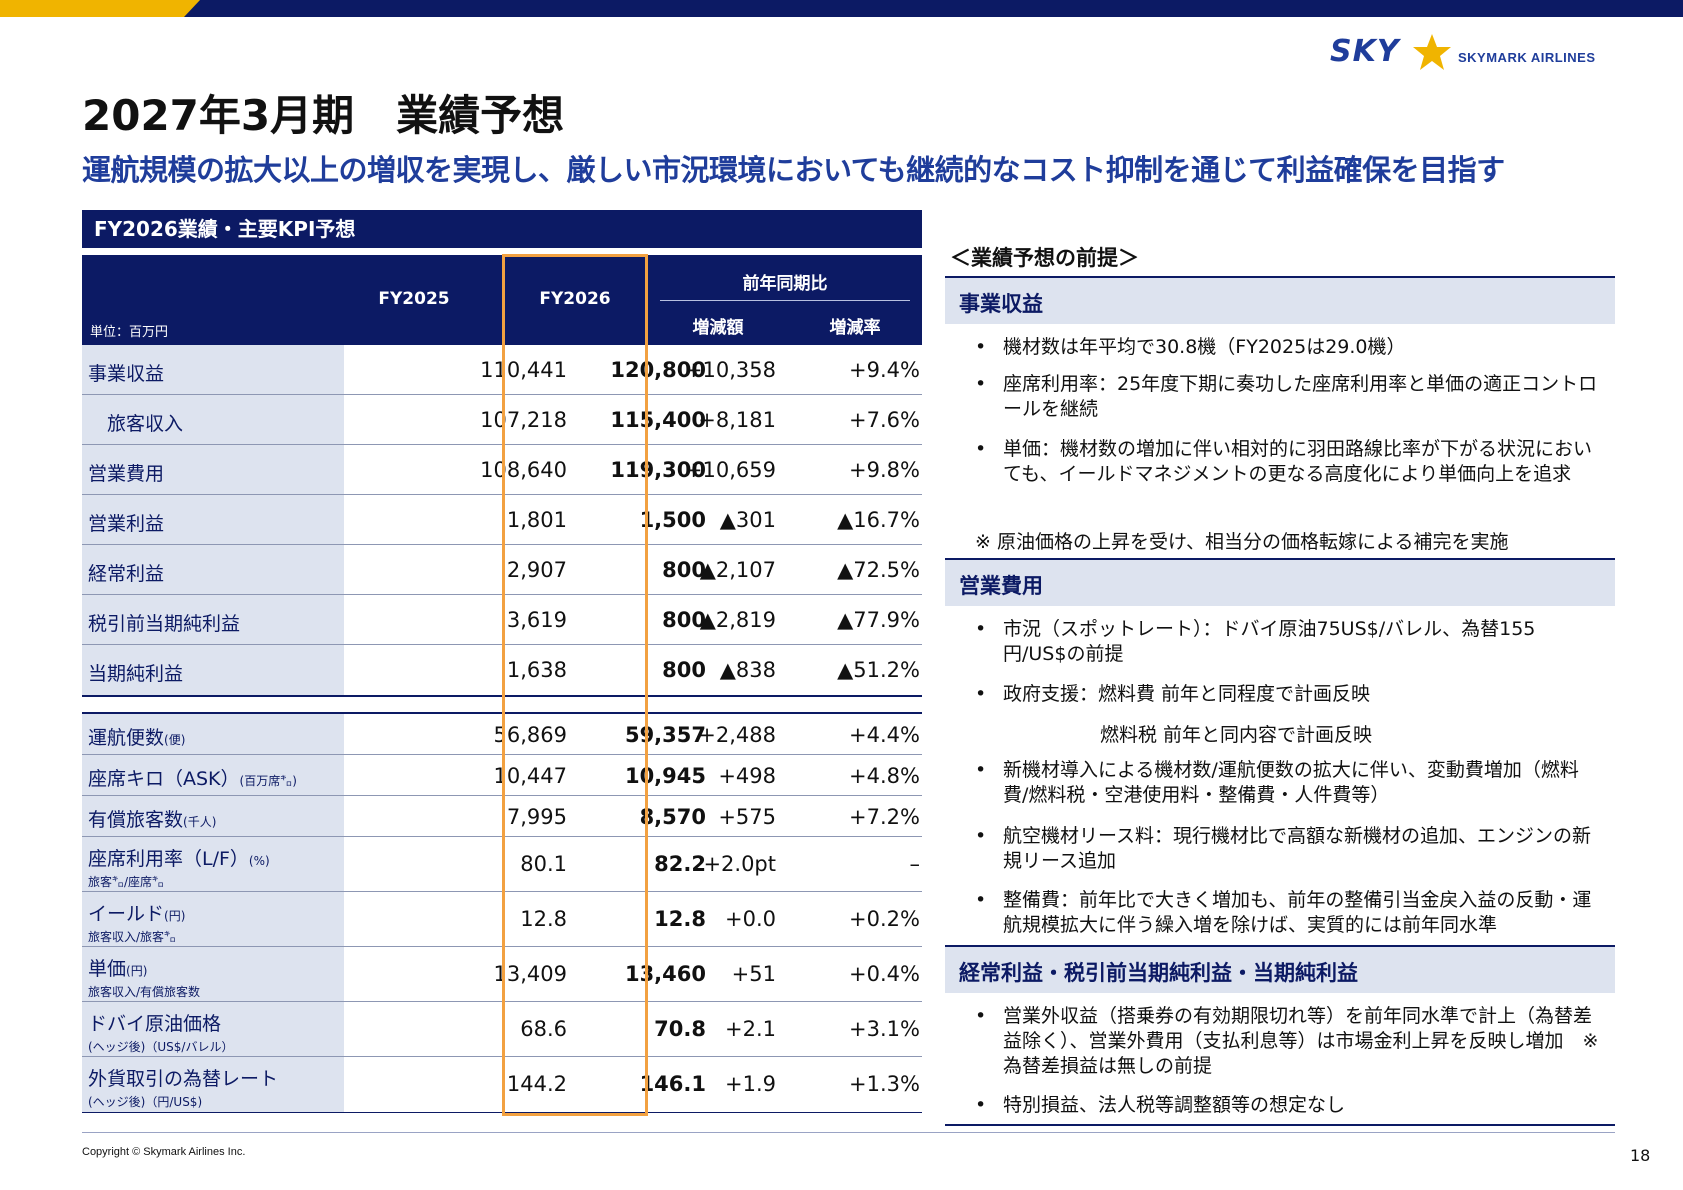 This screenshot has width=1683, height=1190. I want to click on section-bottom-border, so click(1280, 1125).